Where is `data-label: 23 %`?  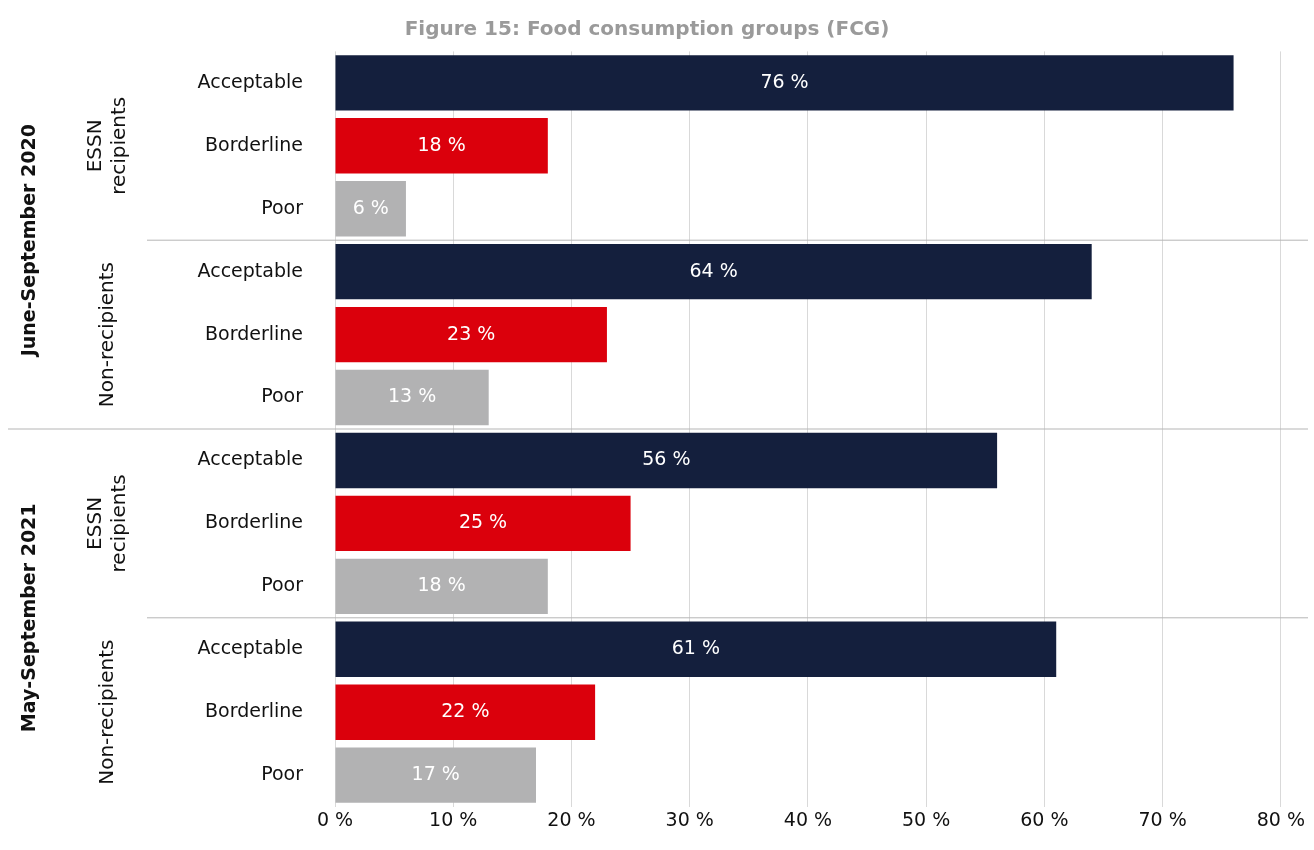
data-label: 23 % is located at coordinates (471, 332).